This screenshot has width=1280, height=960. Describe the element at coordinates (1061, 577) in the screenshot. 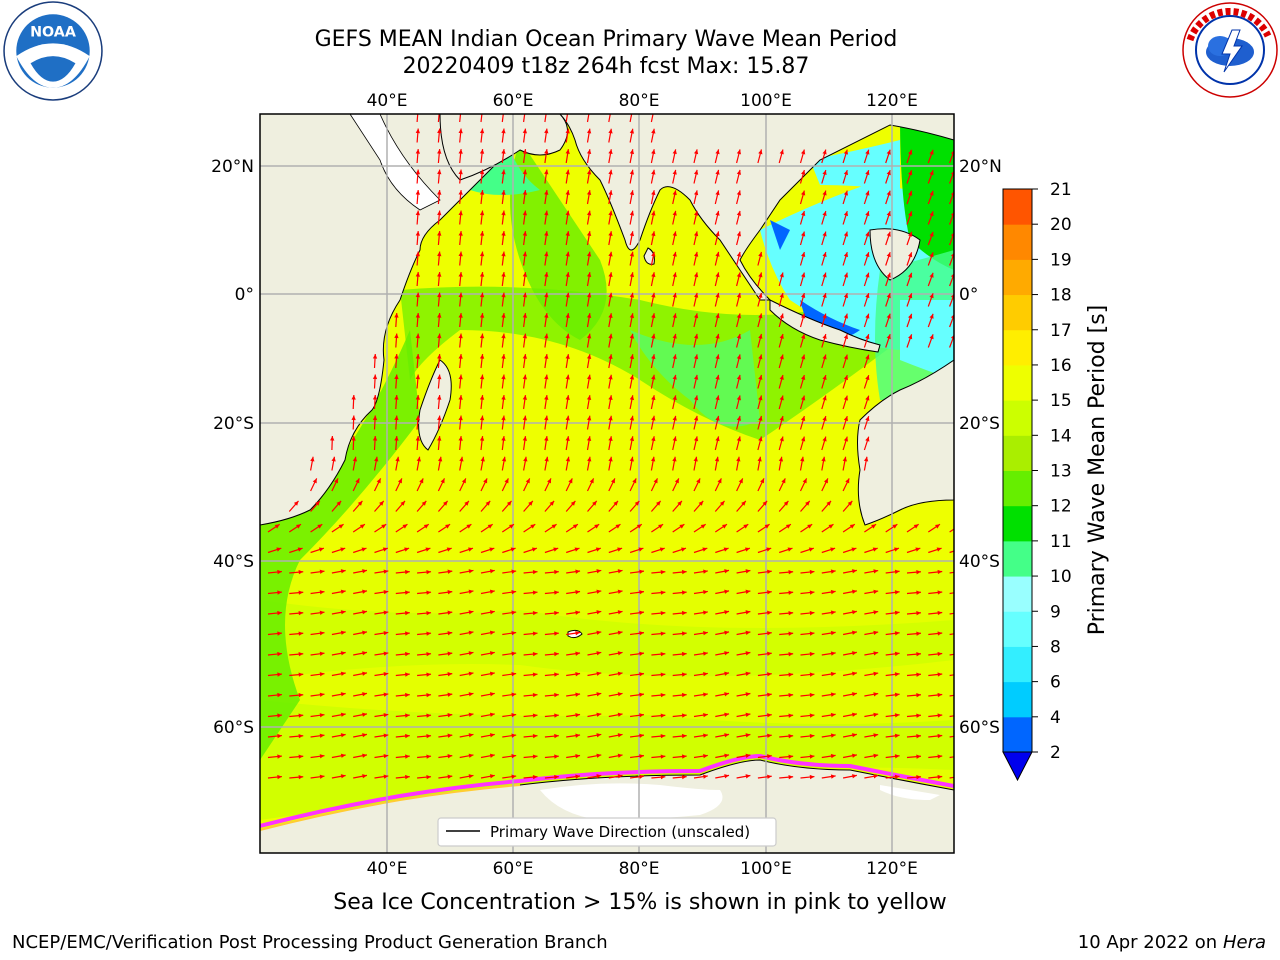

I see `colorbar-tick-label: 10` at that location.